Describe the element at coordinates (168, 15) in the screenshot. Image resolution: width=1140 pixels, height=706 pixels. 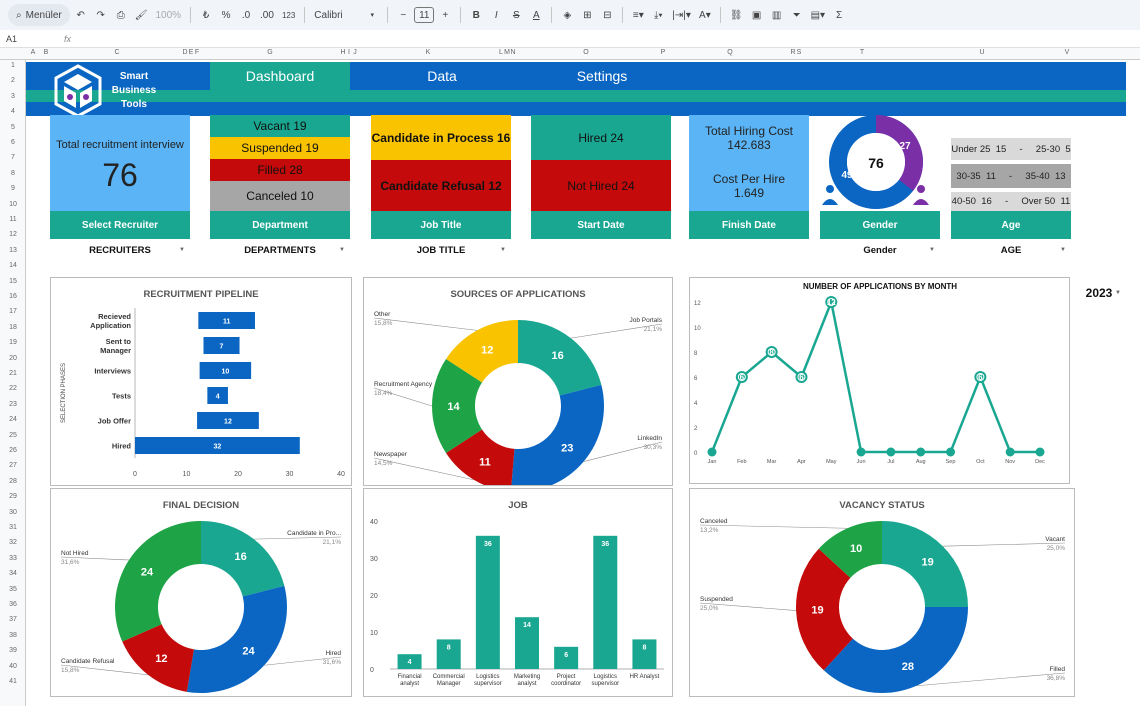
I see `zoom-select: 100%` at that location.